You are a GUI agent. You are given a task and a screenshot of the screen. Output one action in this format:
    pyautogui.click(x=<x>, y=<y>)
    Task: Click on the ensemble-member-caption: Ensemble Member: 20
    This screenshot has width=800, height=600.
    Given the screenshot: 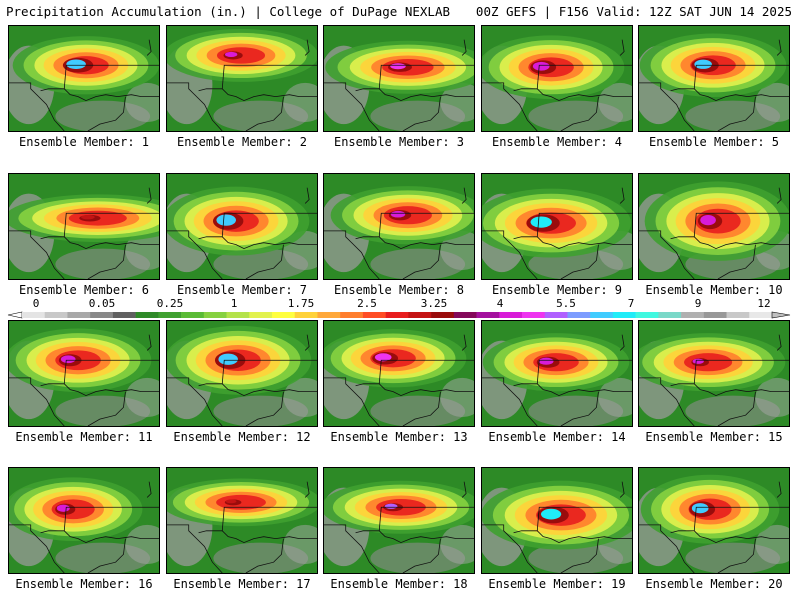 What is the action you would take?
    pyautogui.click(x=714, y=584)
    